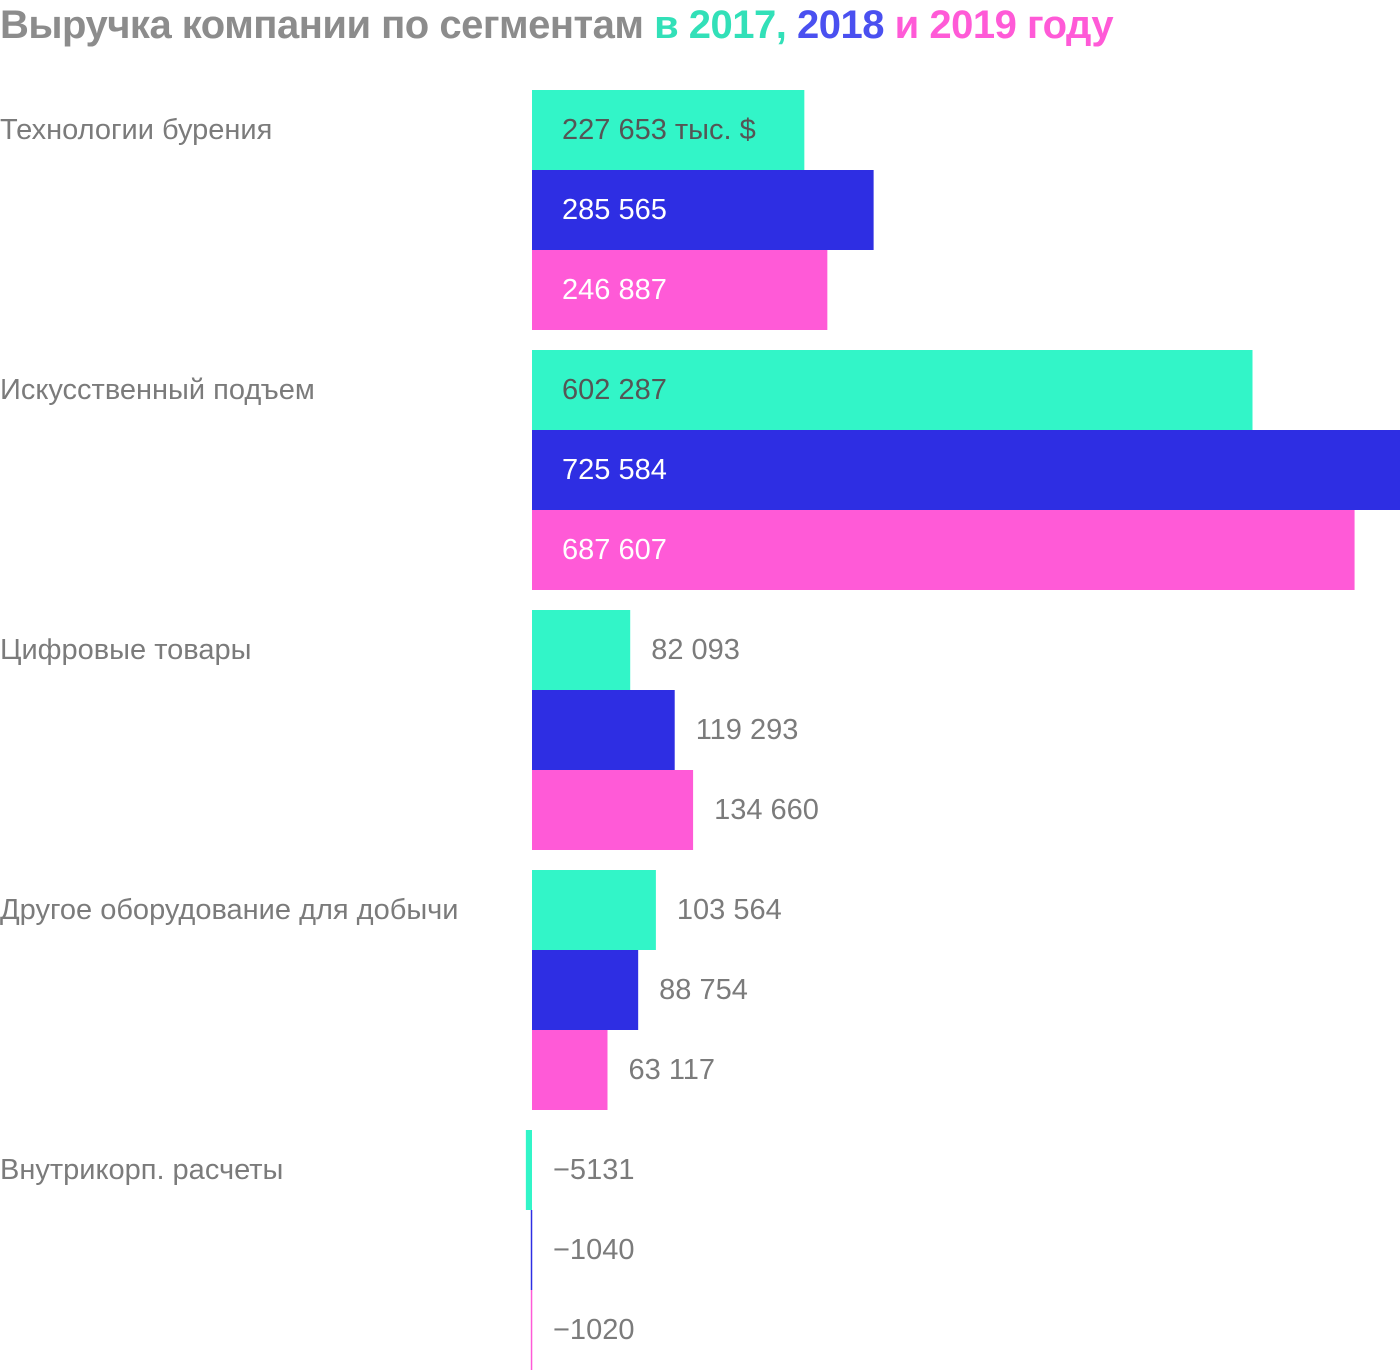 The height and width of the screenshot is (1372, 1400). Describe the element at coordinates (1070, 25) in the screenshot. I see `title-suffix: году` at that location.